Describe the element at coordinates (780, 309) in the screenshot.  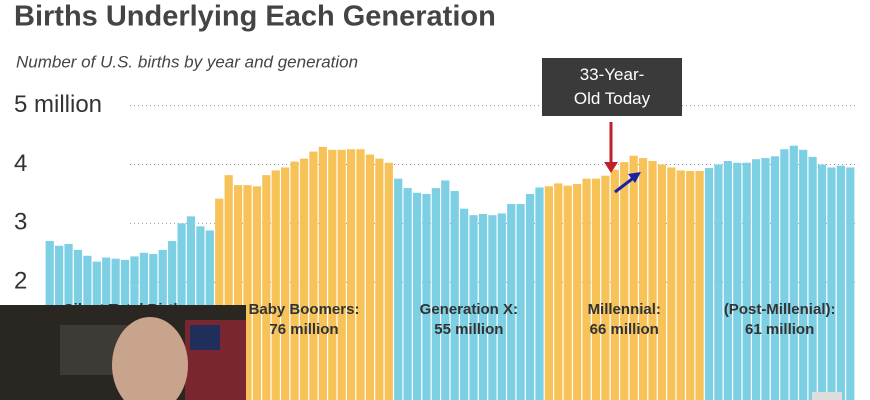
I see `generation-label: (Post-Millenial):` at that location.